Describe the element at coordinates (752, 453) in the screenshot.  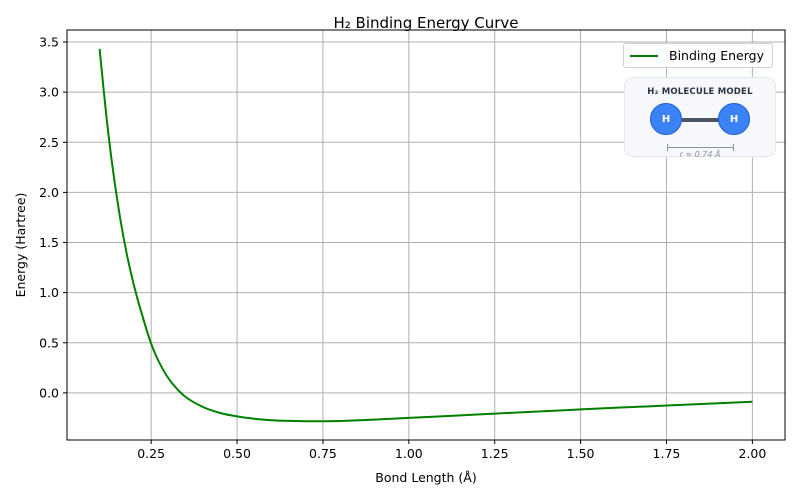
I see `x-tick-label: 2.00` at that location.